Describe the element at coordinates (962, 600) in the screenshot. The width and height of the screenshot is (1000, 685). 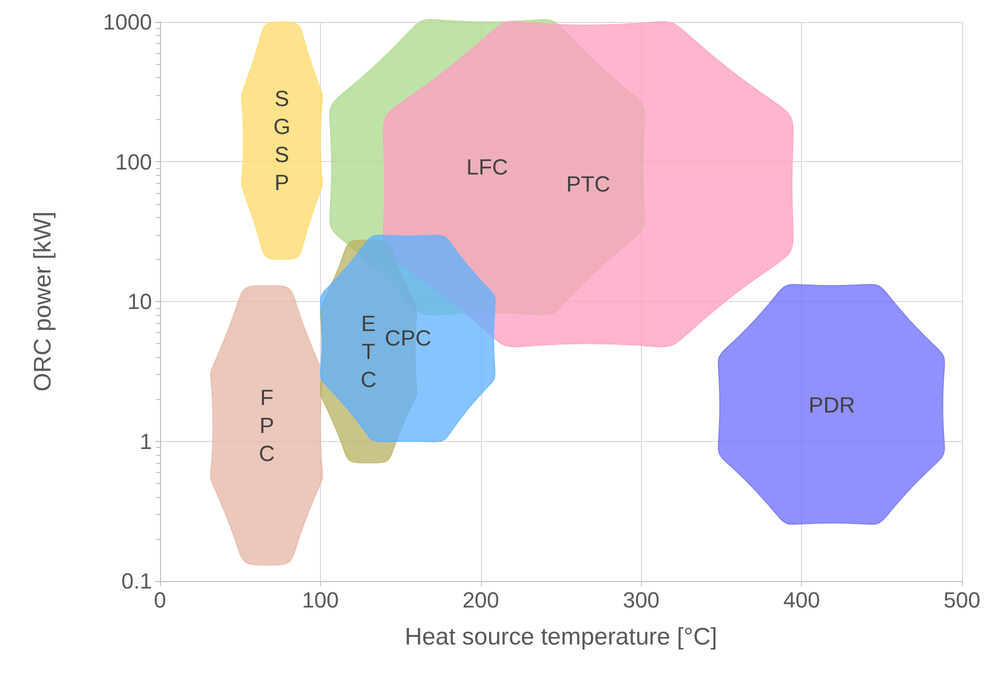
I see `x-tick-label: 500` at that location.